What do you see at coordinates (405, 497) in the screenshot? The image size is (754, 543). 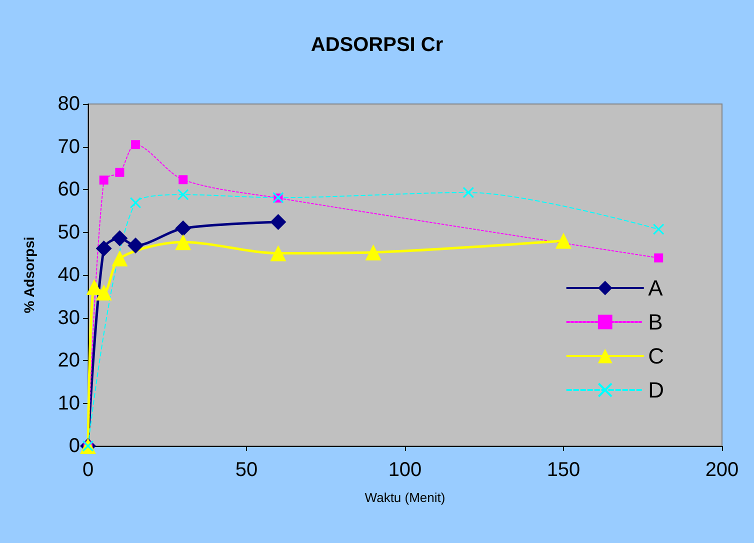 I see `x-axis-title: Waktu (Menit)` at bounding box center [405, 497].